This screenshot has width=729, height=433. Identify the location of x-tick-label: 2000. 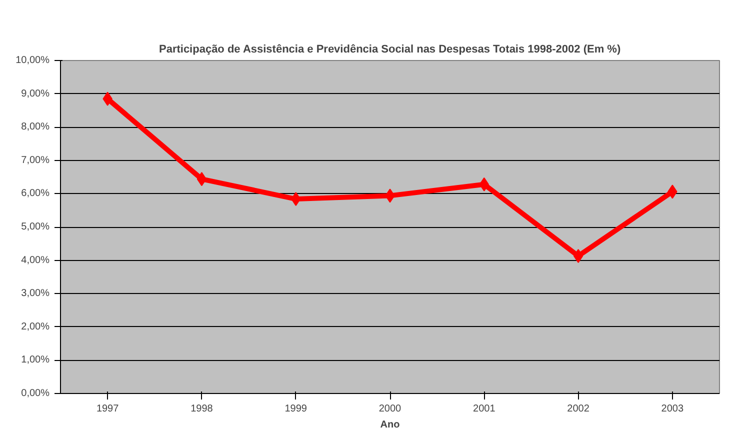
(390, 409).